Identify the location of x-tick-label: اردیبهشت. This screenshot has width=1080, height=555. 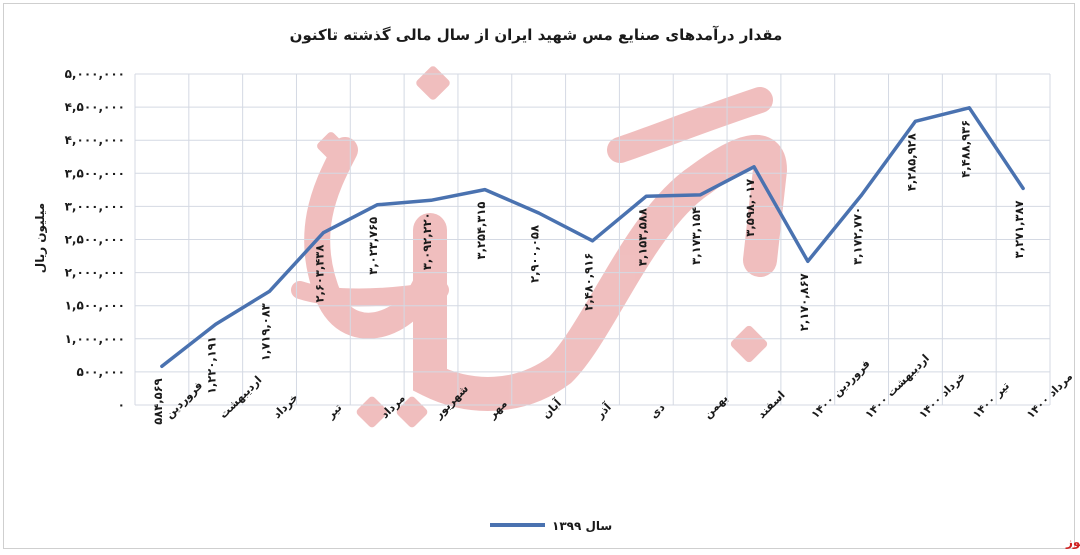
(241, 397).